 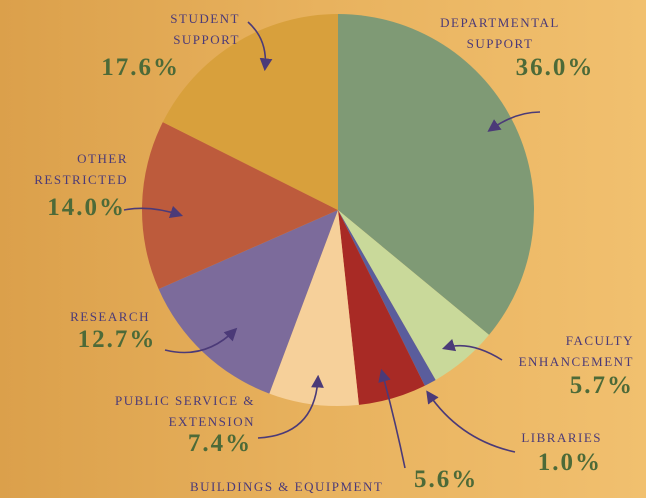 What do you see at coordinates (561, 437) in the screenshot?
I see `slice-label: LIBRARIES` at bounding box center [561, 437].